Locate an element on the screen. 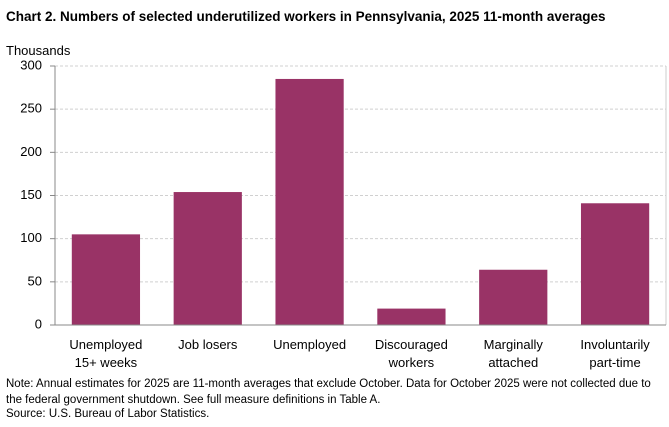 Image resolution: width=669 pixels, height=427 pixels. y-tick-label: 300 is located at coordinates (31, 64).